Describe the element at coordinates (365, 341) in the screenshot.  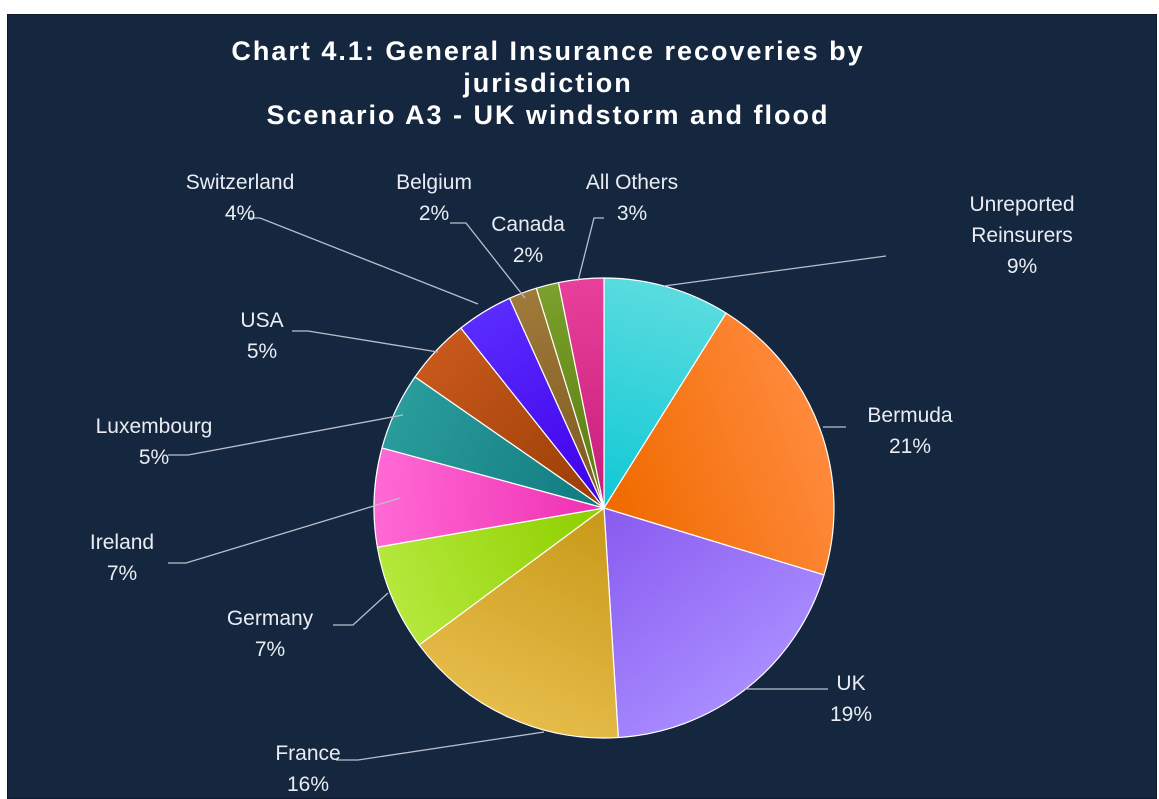
I see `leader-line-usa` at that location.